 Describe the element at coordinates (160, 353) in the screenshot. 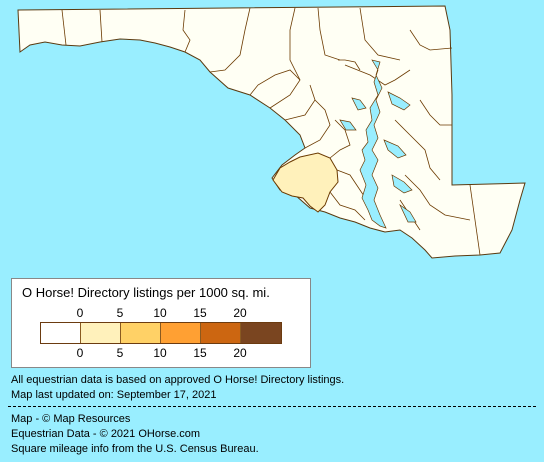

I see `legend-tick-bottom: 10` at that location.